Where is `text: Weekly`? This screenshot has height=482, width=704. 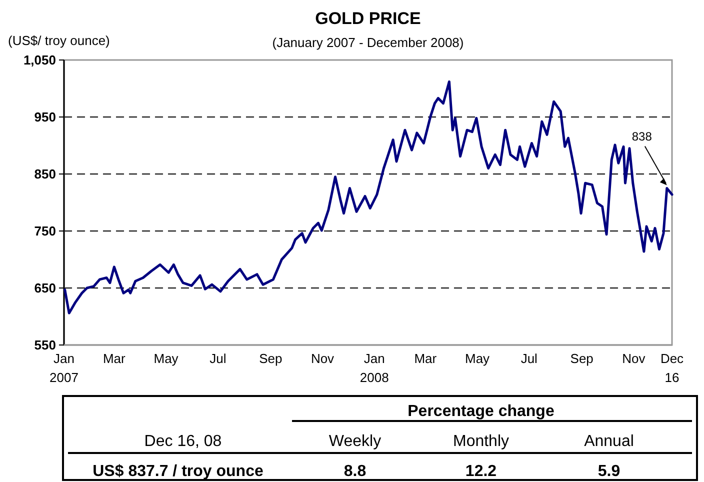 text: Weekly is located at coordinates (355, 441).